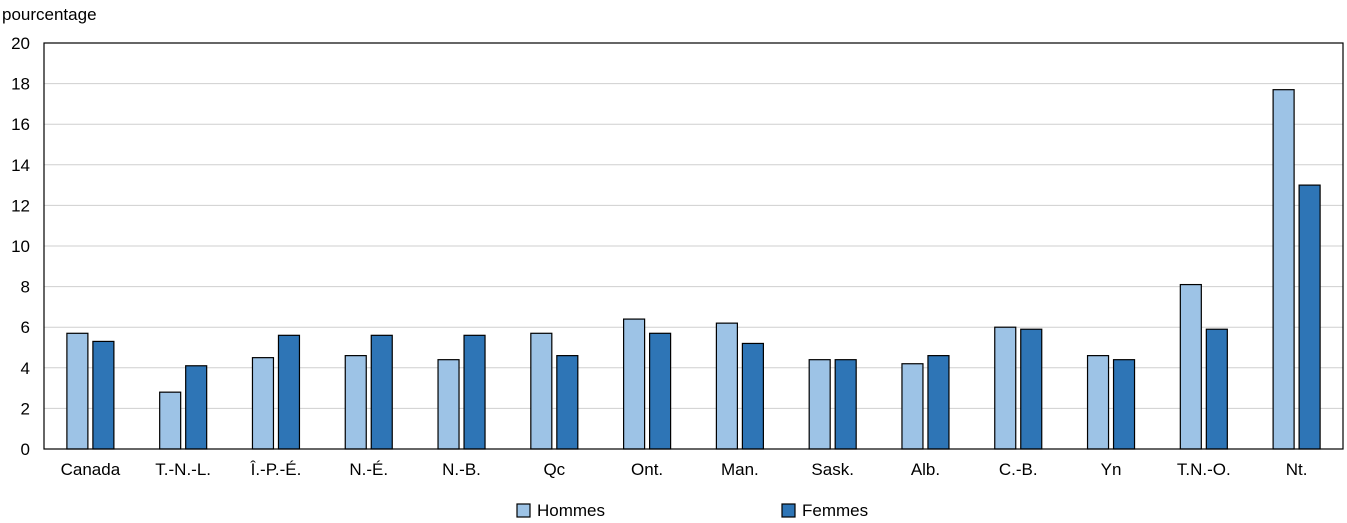 This screenshot has width=1347, height=523. What do you see at coordinates (91, 469) in the screenshot?
I see `x-tick-label: Canada` at bounding box center [91, 469].